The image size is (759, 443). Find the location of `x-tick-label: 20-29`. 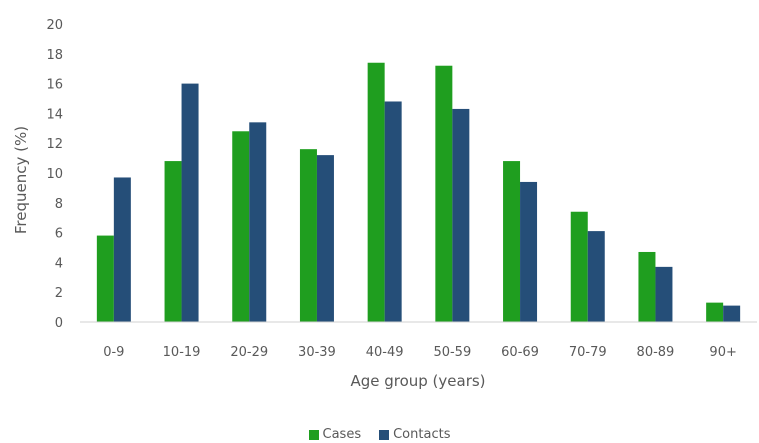

x-tick-label: 20-29 is located at coordinates (249, 352).